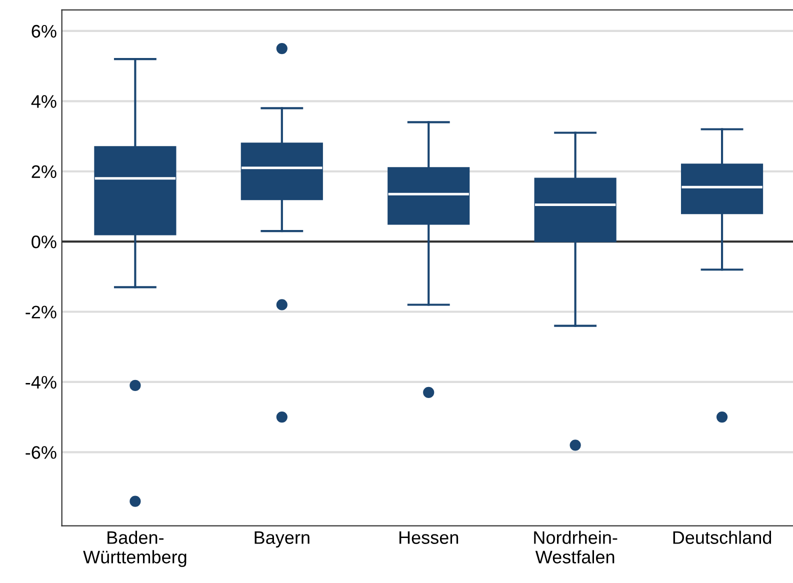 This screenshot has height=583, width=793. Describe the element at coordinates (41, 312) in the screenshot. I see `y-tick-label: -2%` at that location.